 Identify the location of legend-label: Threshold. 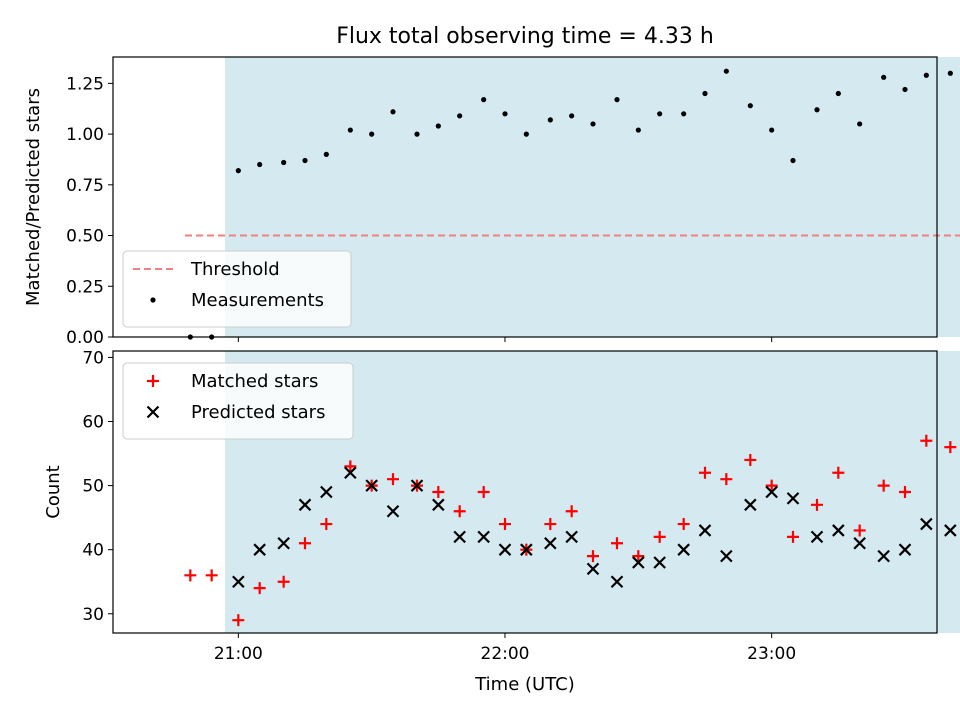
(235, 269).